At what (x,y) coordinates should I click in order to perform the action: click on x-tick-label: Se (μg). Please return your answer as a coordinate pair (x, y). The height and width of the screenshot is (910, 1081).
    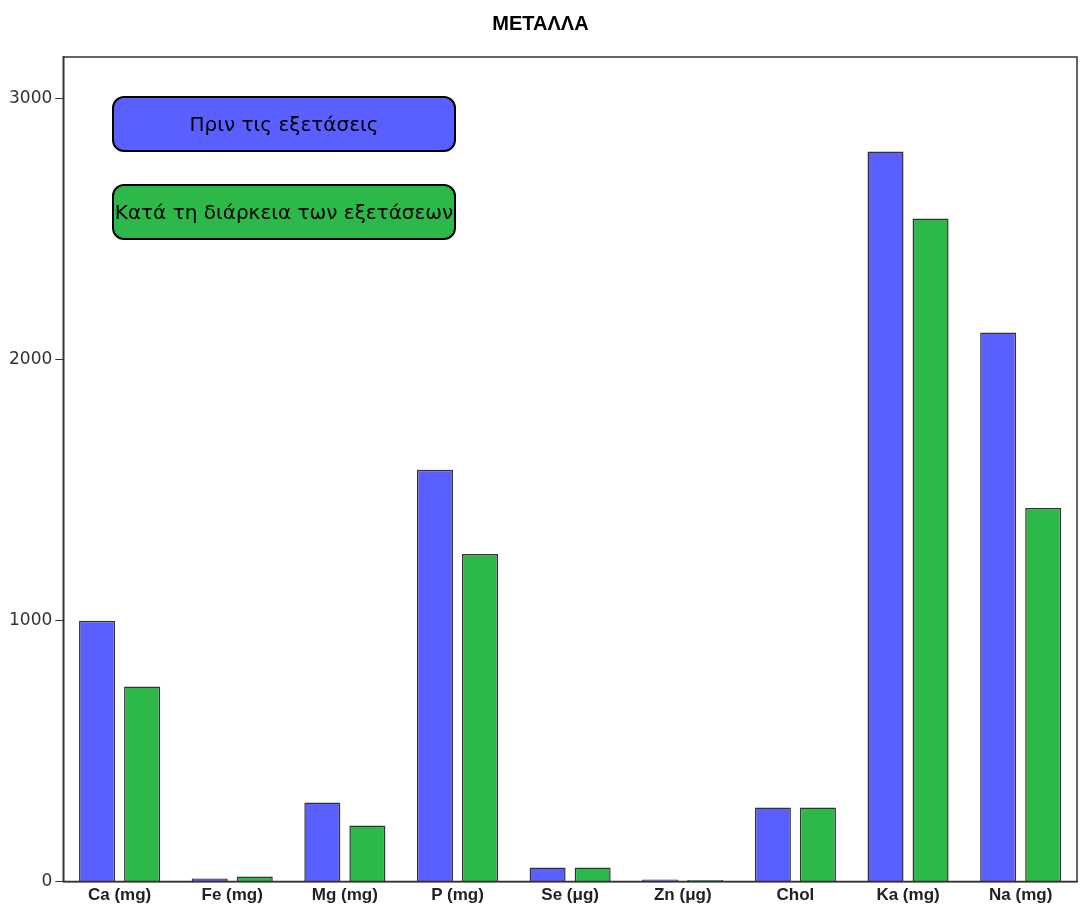
    Looking at the image, I should click on (570, 895).